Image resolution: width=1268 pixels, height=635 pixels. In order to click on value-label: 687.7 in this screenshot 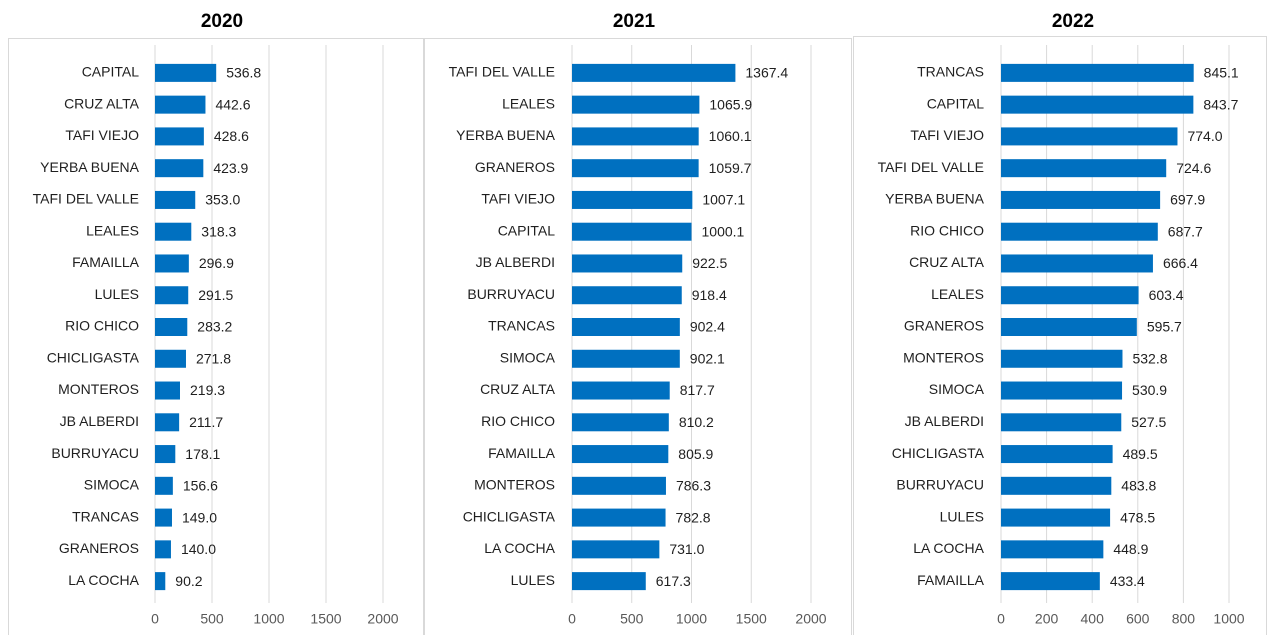, I will do `click(1185, 231)`.